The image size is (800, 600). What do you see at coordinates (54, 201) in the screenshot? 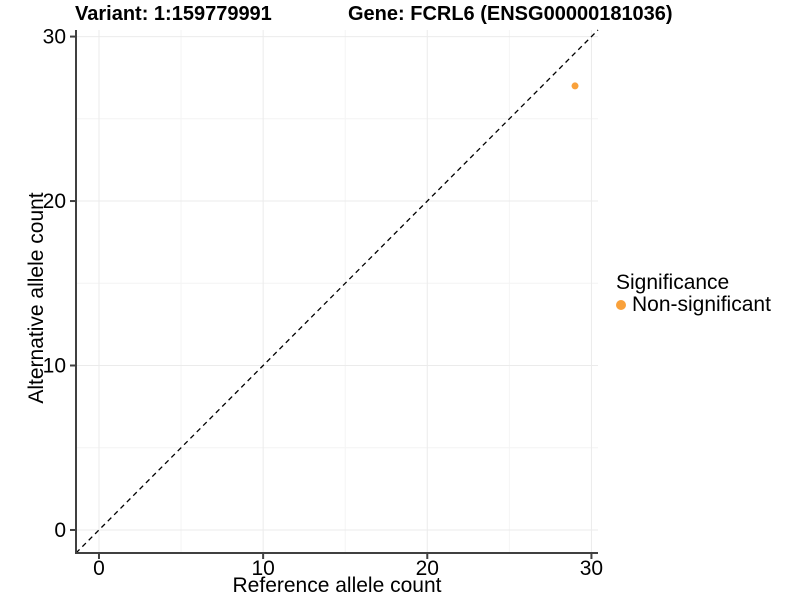
I see `y-tick-label: 20` at bounding box center [54, 201].